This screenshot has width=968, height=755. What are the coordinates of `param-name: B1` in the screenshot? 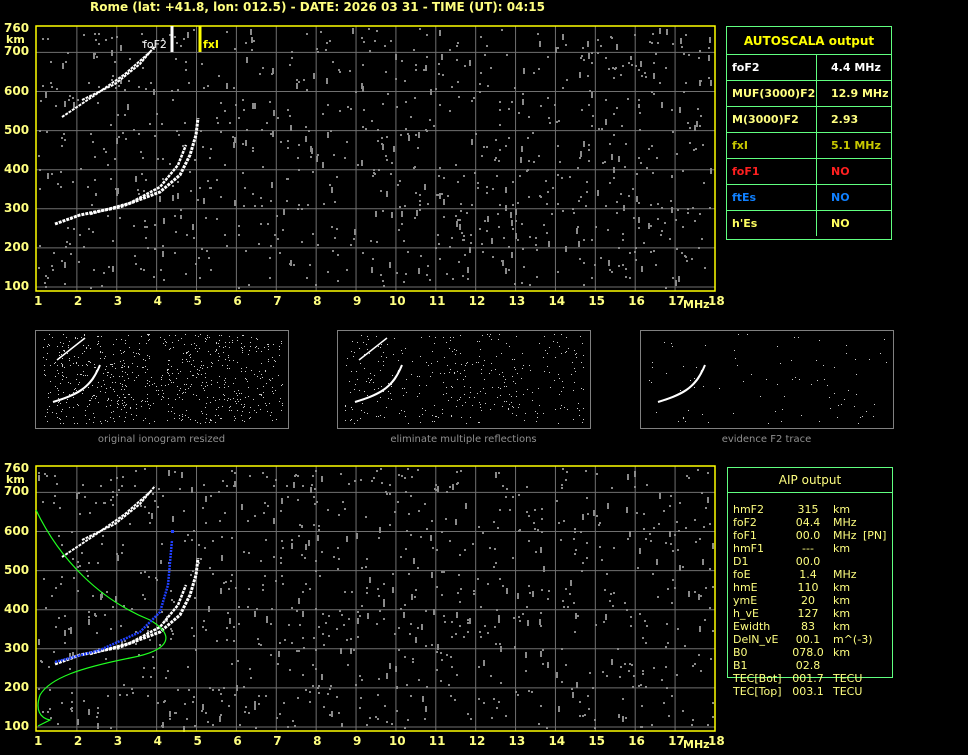 It's located at (740, 665).